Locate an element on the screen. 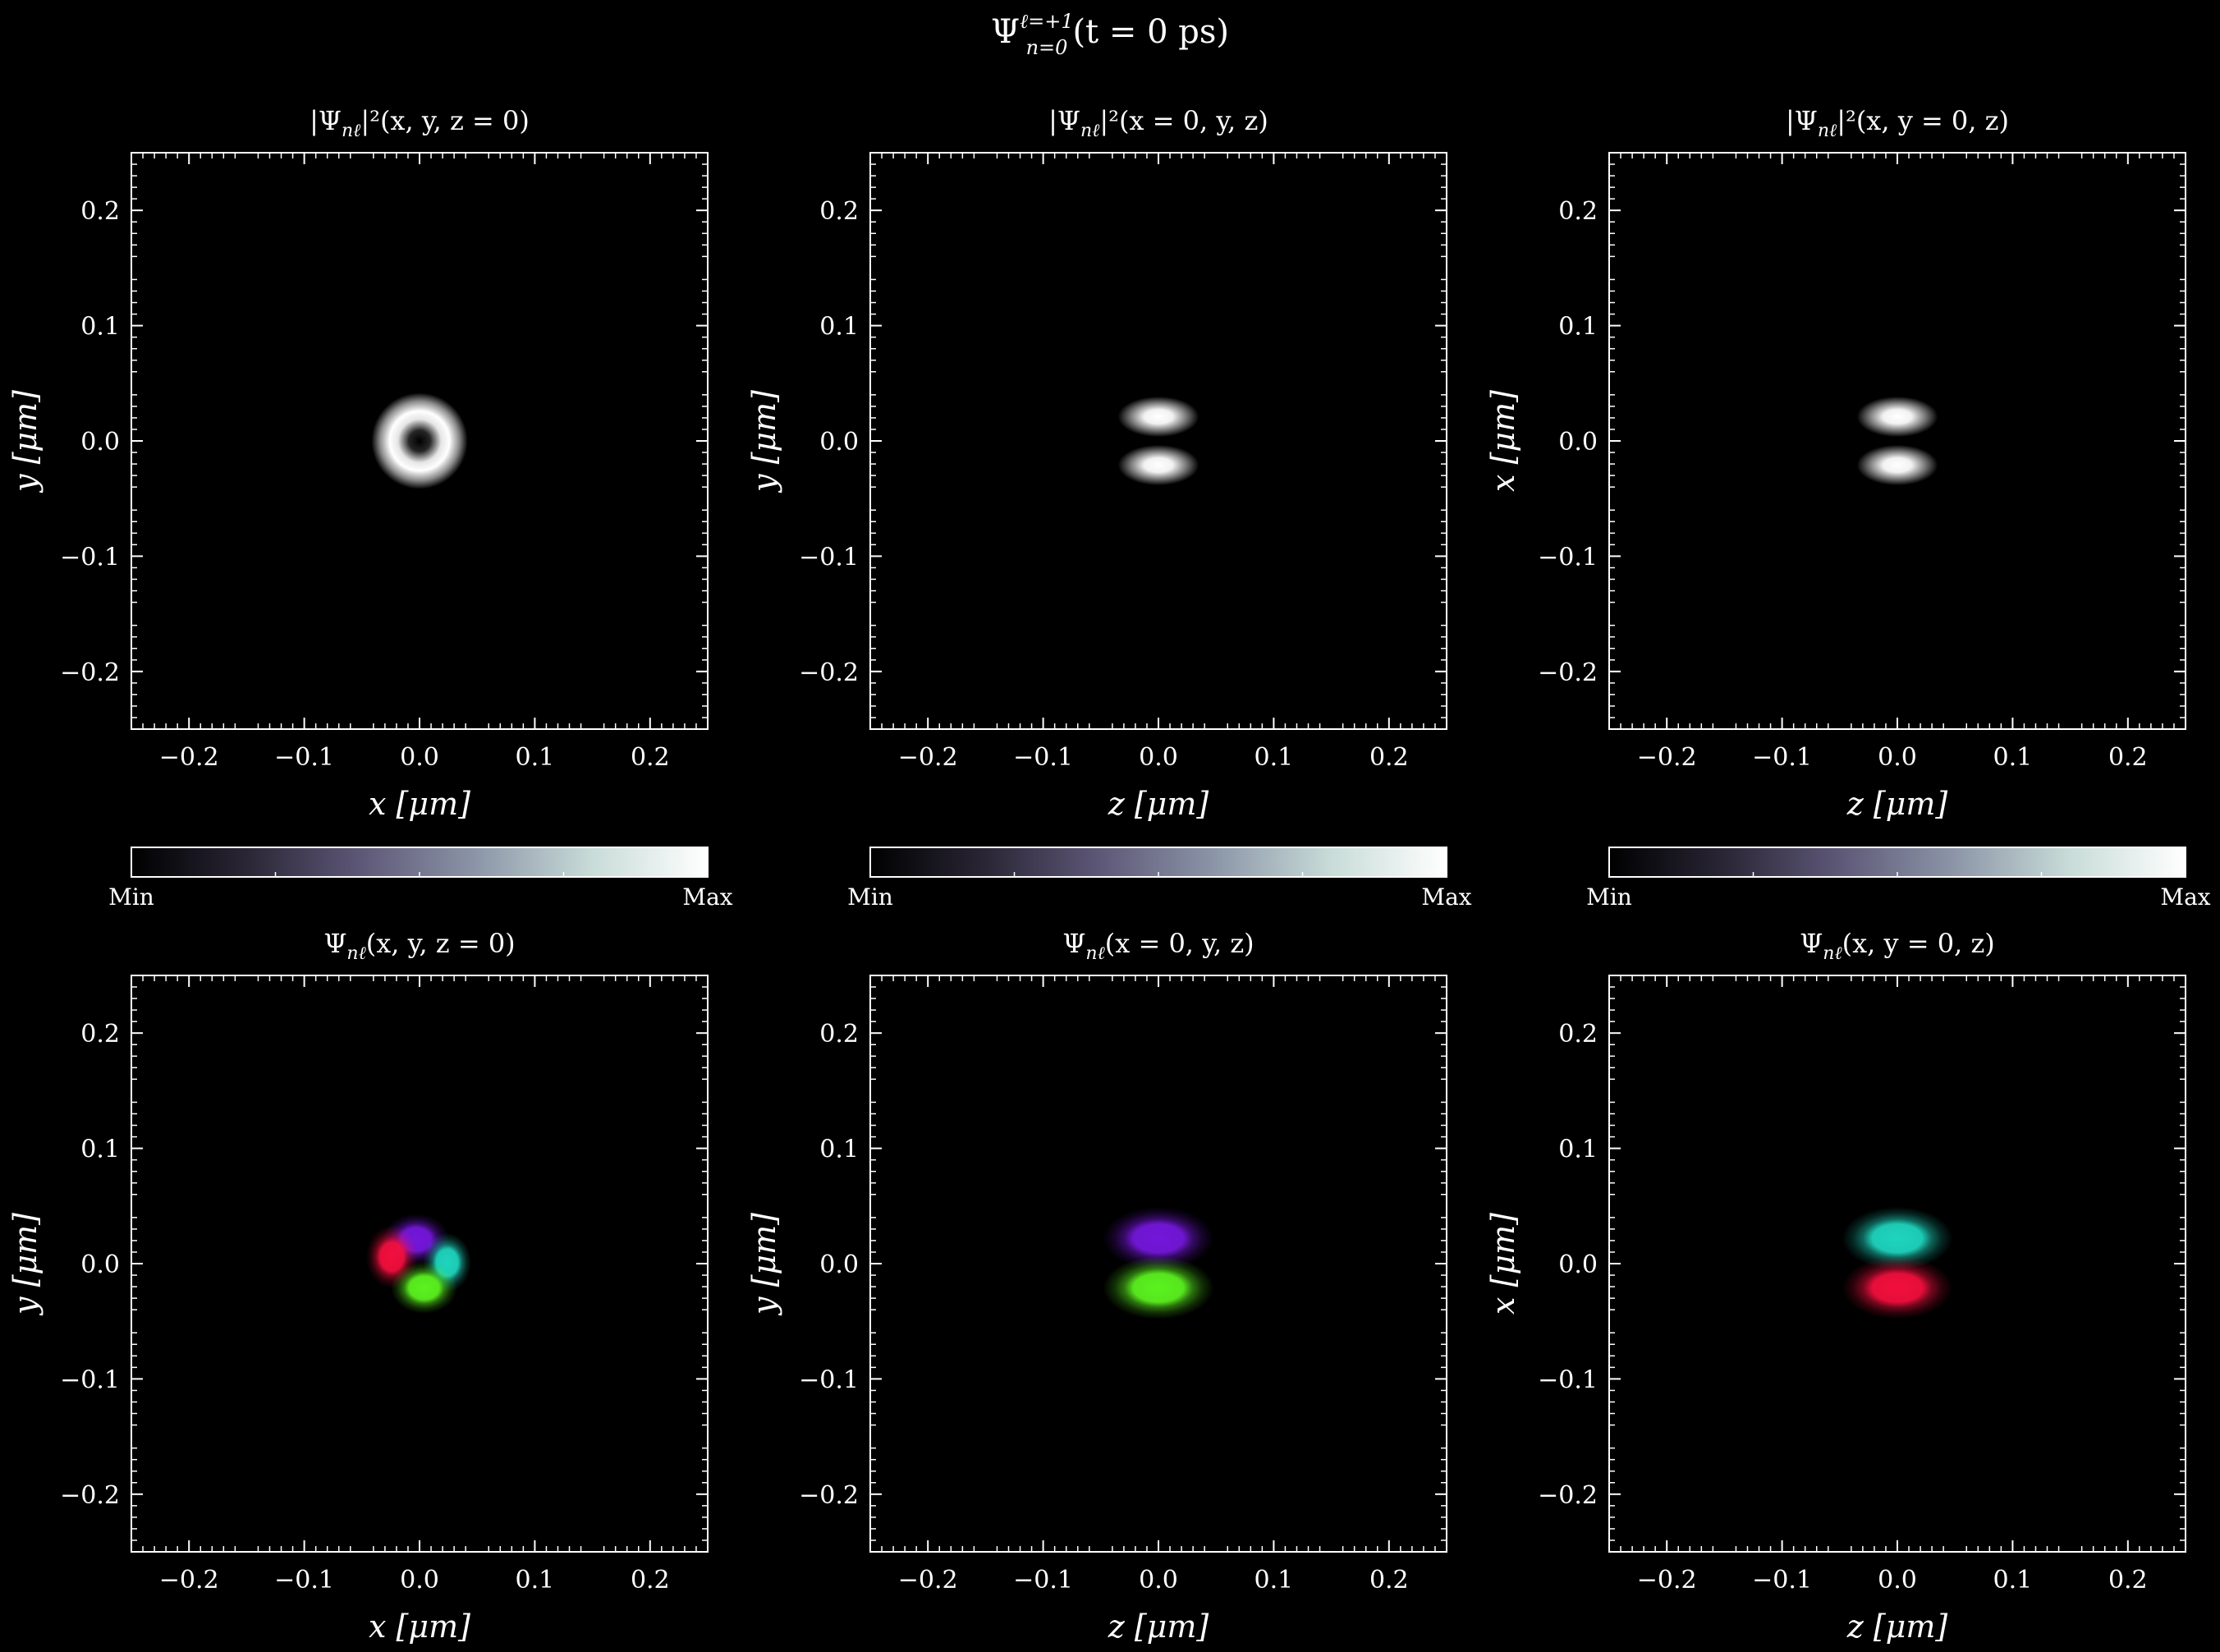 The image size is (2220, 1652). panel-title-post: (x, y = 0, z) is located at coordinates (1919, 944).